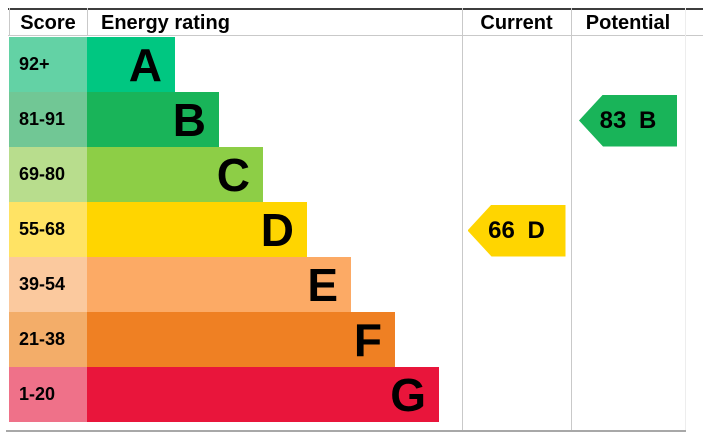 This screenshot has width=703, height=440. Describe the element at coordinates (628, 120) in the screenshot. I see `potential-rating-arrow: 83 B` at that location.